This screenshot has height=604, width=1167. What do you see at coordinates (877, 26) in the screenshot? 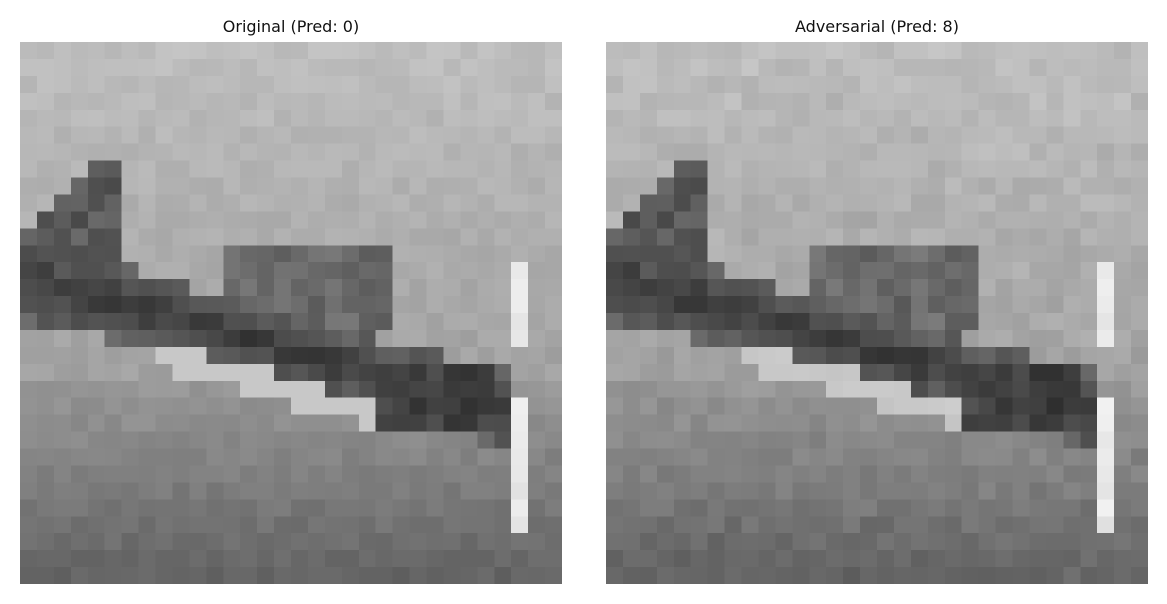
I see `adversarial-title: Adversarial (Pred: 8)` at bounding box center [877, 26].